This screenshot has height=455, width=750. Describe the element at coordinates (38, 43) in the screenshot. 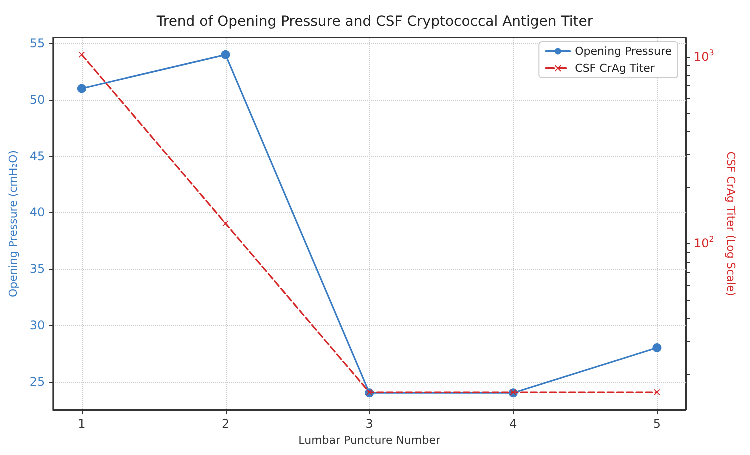

I see `y-tick-label: 55` at that location.